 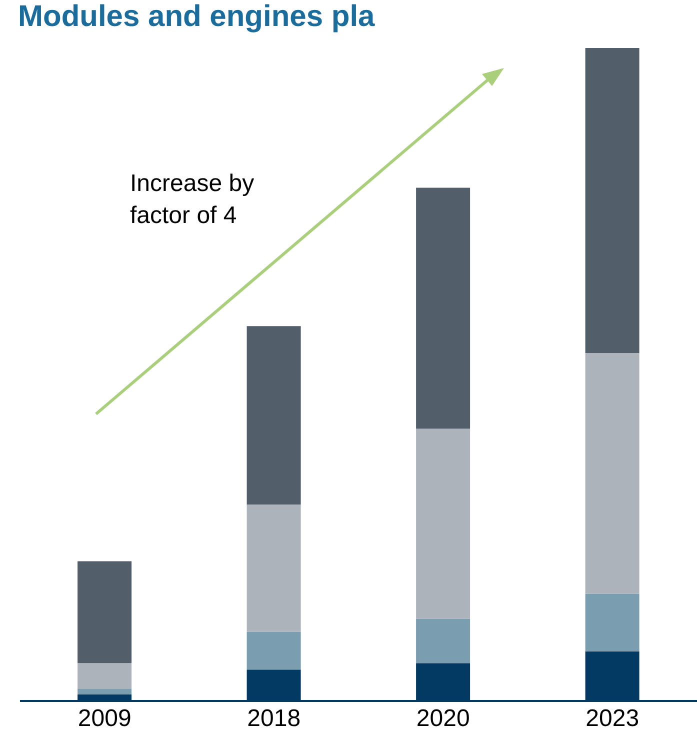 I want to click on x-tick-label: 2020, so click(x=443, y=718).